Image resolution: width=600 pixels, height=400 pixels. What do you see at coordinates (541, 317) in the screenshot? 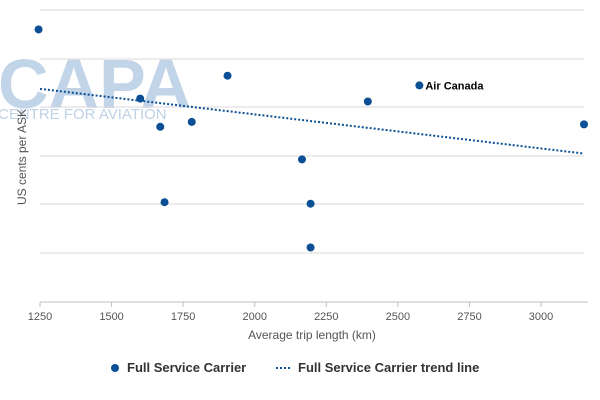
I see `x-tick-label-3000: 3000` at bounding box center [541, 317].